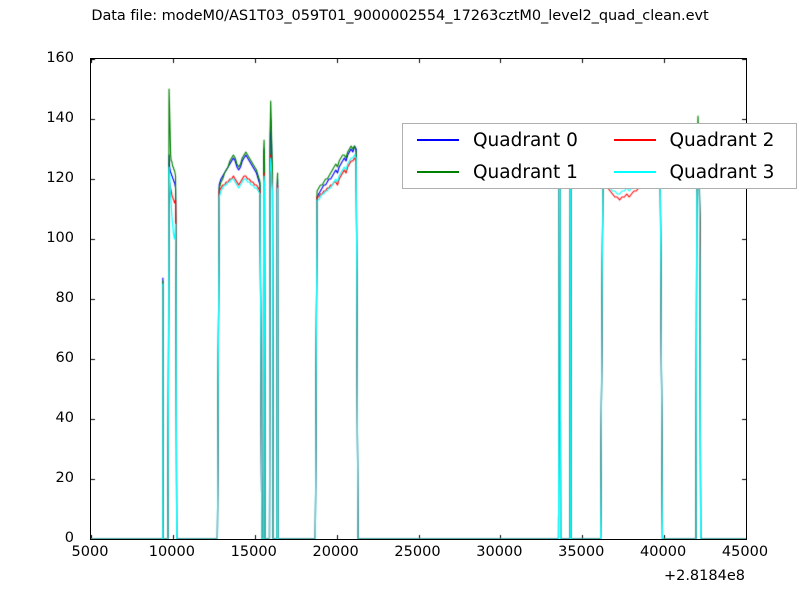 Image resolution: width=800 pixels, height=600 pixels. What do you see at coordinates (60, 118) in the screenshot?
I see `y-tick-label: 140` at bounding box center [60, 118].